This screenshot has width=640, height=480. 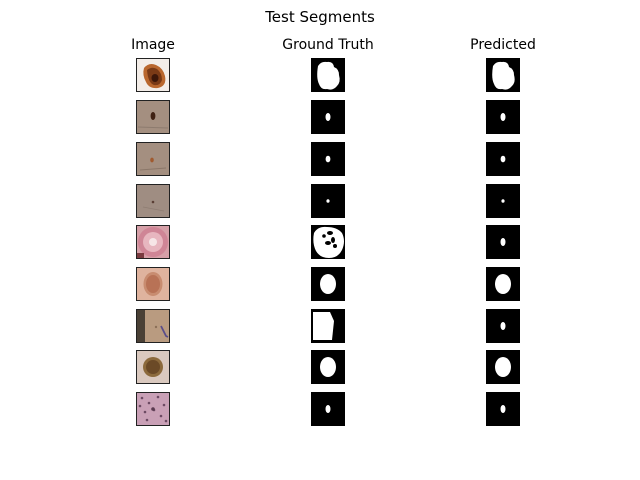 What do you see at coordinates (153, 45) in the screenshot?
I see `column-header-image: Image` at bounding box center [153, 45].